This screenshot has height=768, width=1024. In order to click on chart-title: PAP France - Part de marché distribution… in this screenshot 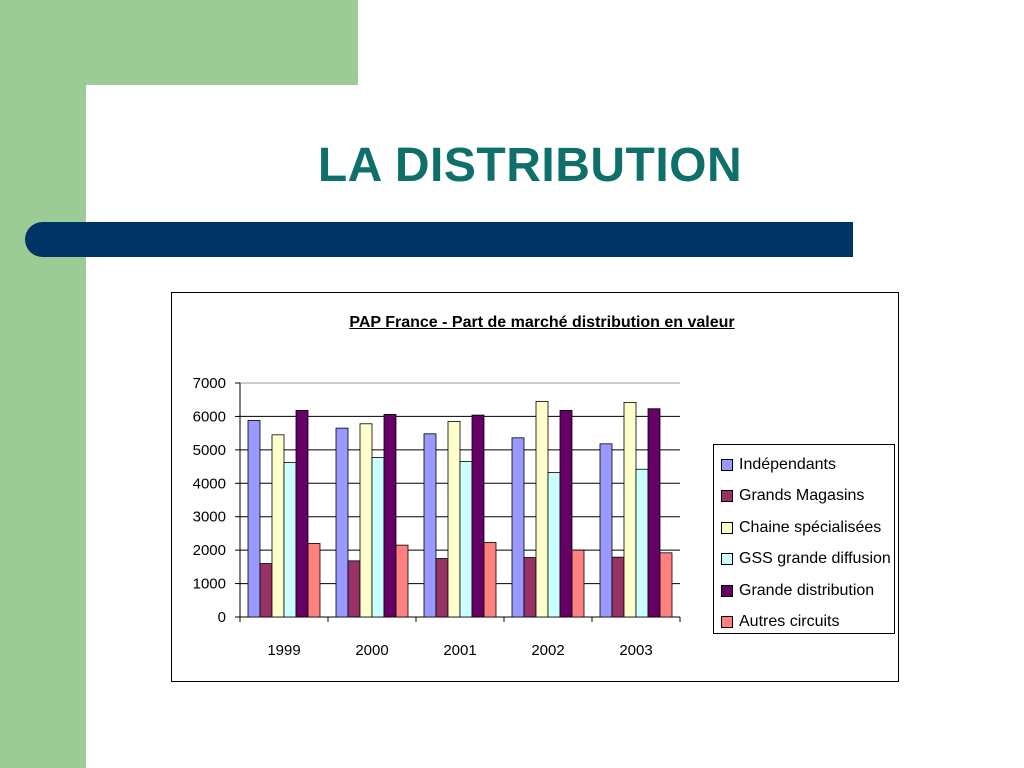, I will do `click(542, 323)`.